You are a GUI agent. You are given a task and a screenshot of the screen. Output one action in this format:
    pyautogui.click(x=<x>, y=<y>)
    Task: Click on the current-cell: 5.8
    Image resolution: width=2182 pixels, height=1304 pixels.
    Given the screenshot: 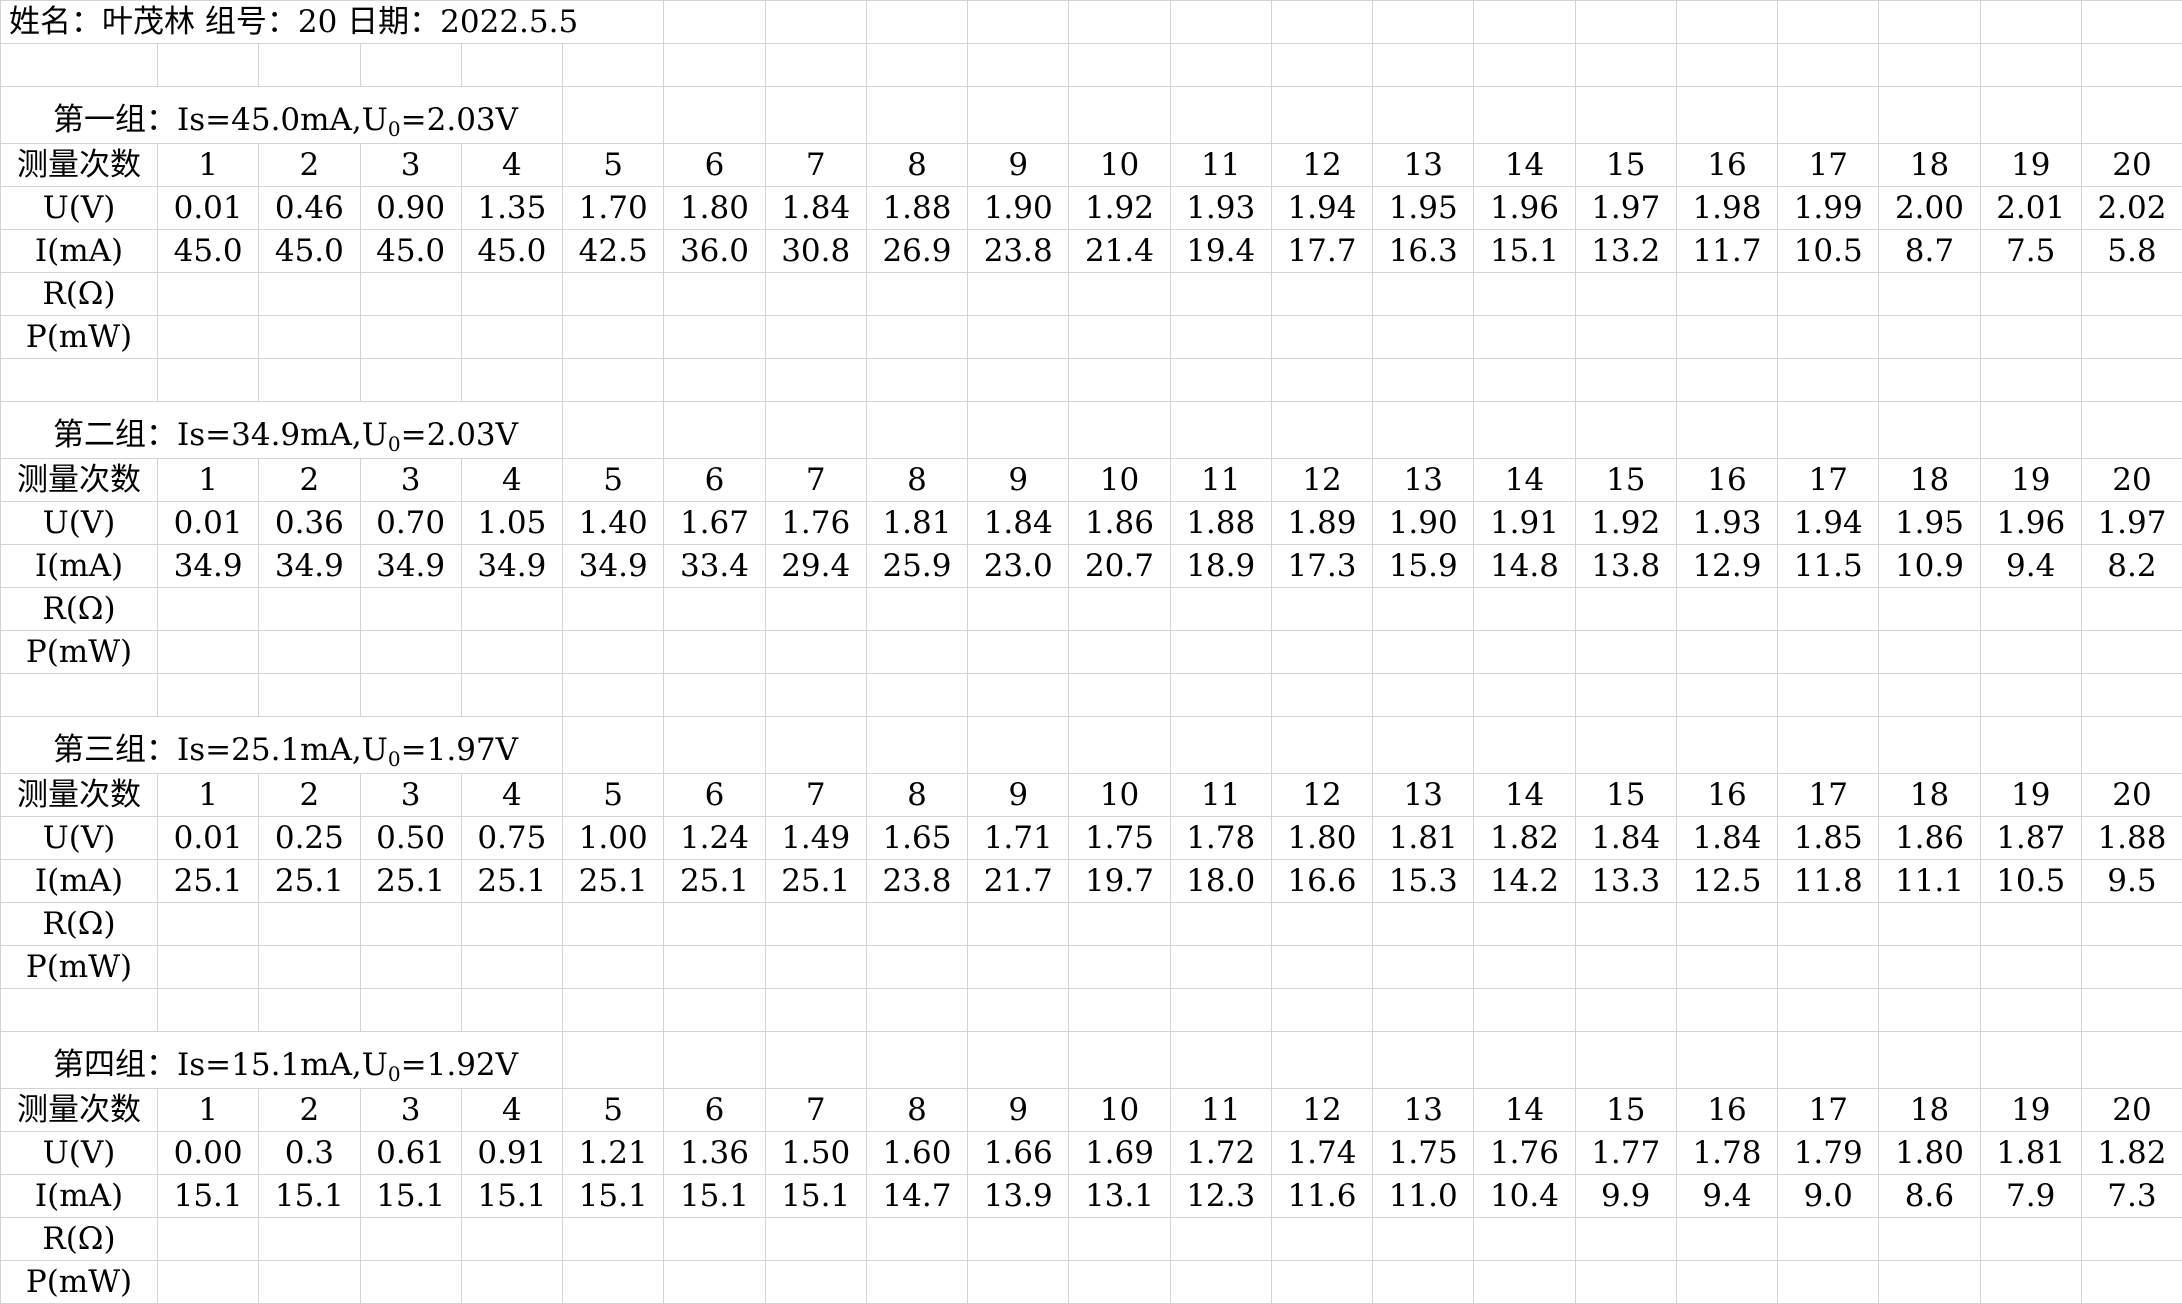 What is the action you would take?
    pyautogui.click(x=2131, y=251)
    